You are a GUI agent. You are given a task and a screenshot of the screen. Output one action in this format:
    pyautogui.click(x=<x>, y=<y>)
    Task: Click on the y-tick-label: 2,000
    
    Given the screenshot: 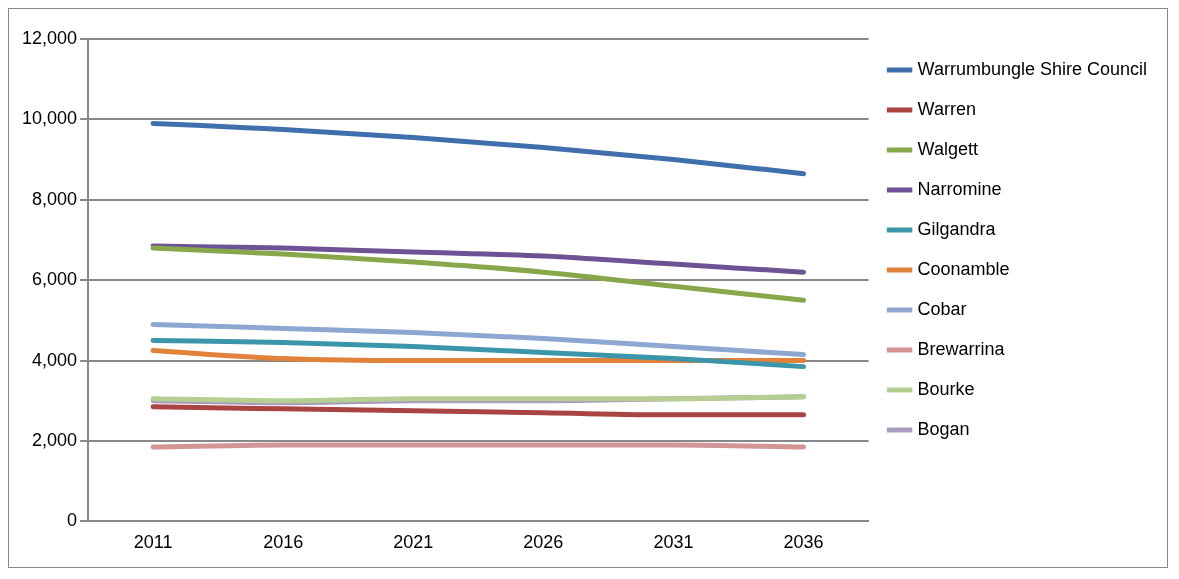 What is the action you would take?
    pyautogui.click(x=55, y=439)
    